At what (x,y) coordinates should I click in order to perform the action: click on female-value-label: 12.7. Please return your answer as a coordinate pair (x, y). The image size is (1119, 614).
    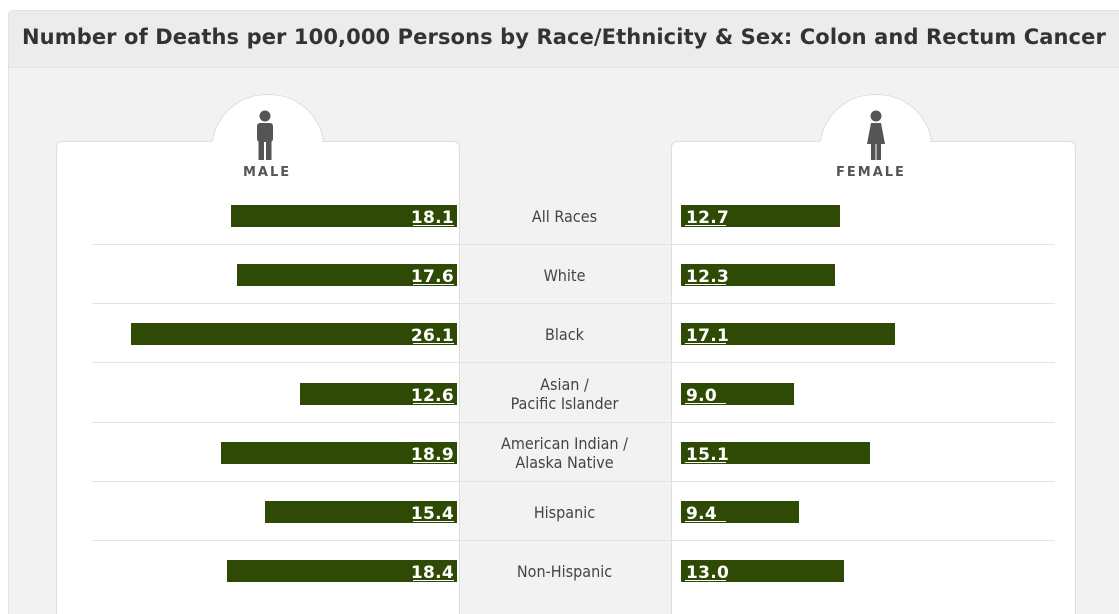
    Looking at the image, I should click on (708, 218).